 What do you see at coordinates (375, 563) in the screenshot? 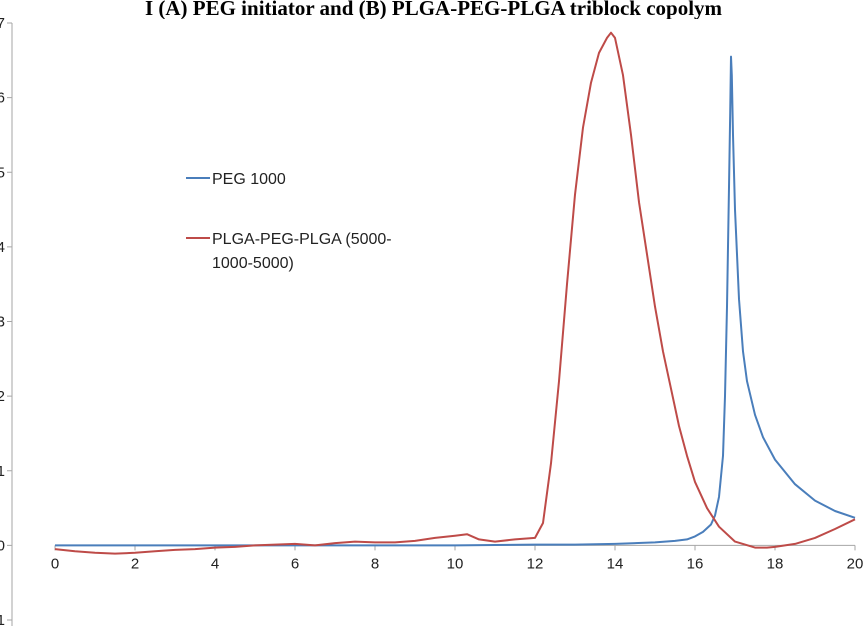
I see `x-tick-label: 8` at bounding box center [375, 563].